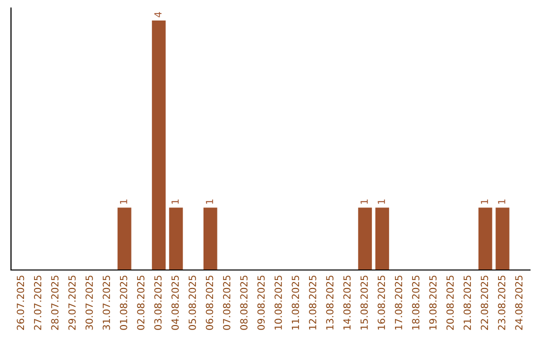 The image size is (540, 340). Describe the element at coordinates (433, 303) in the screenshot. I see `x-tick-label: 19.08.2025` at that location.